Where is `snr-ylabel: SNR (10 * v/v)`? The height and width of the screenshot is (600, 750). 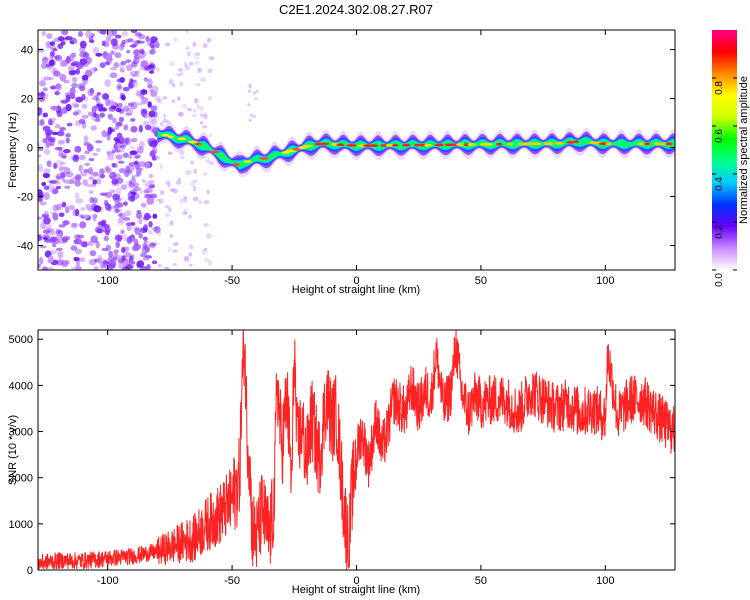 snr-ylabel: SNR (10 * v/v) is located at coordinates (13, 450).